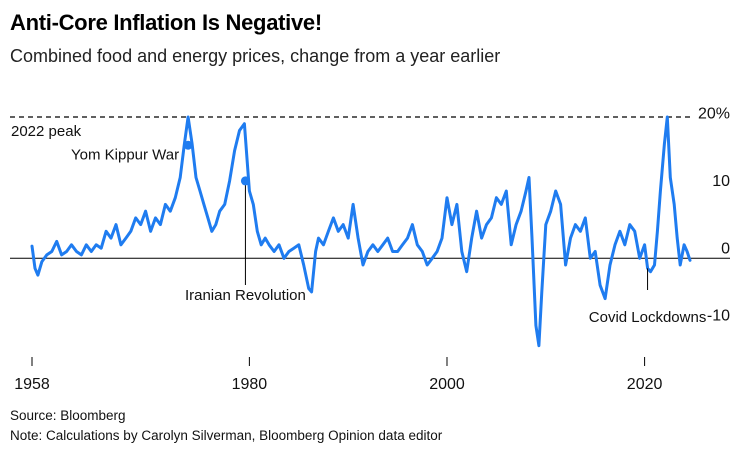 This screenshot has width=748, height=454. Describe the element at coordinates (648, 317) in the screenshot. I see `covid-lockdowns-label: Covid Lockdowns` at that location.